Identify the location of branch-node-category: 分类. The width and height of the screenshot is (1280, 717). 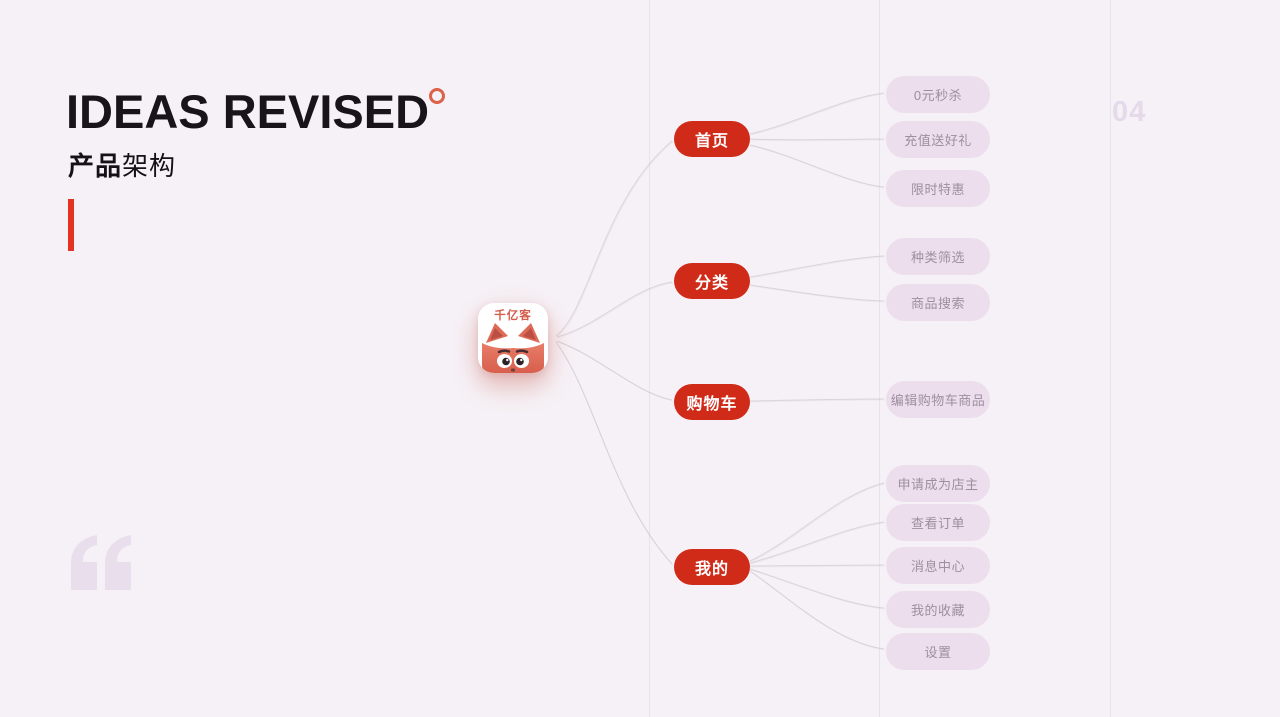
(712, 281).